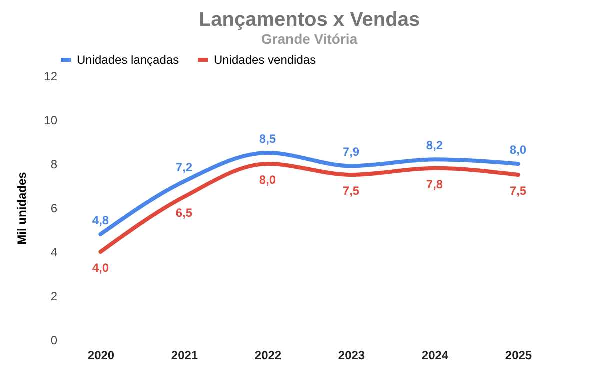 This screenshot has width=600, height=371. What do you see at coordinates (351, 152) in the screenshot?
I see `data-label: 7,9` at bounding box center [351, 152].